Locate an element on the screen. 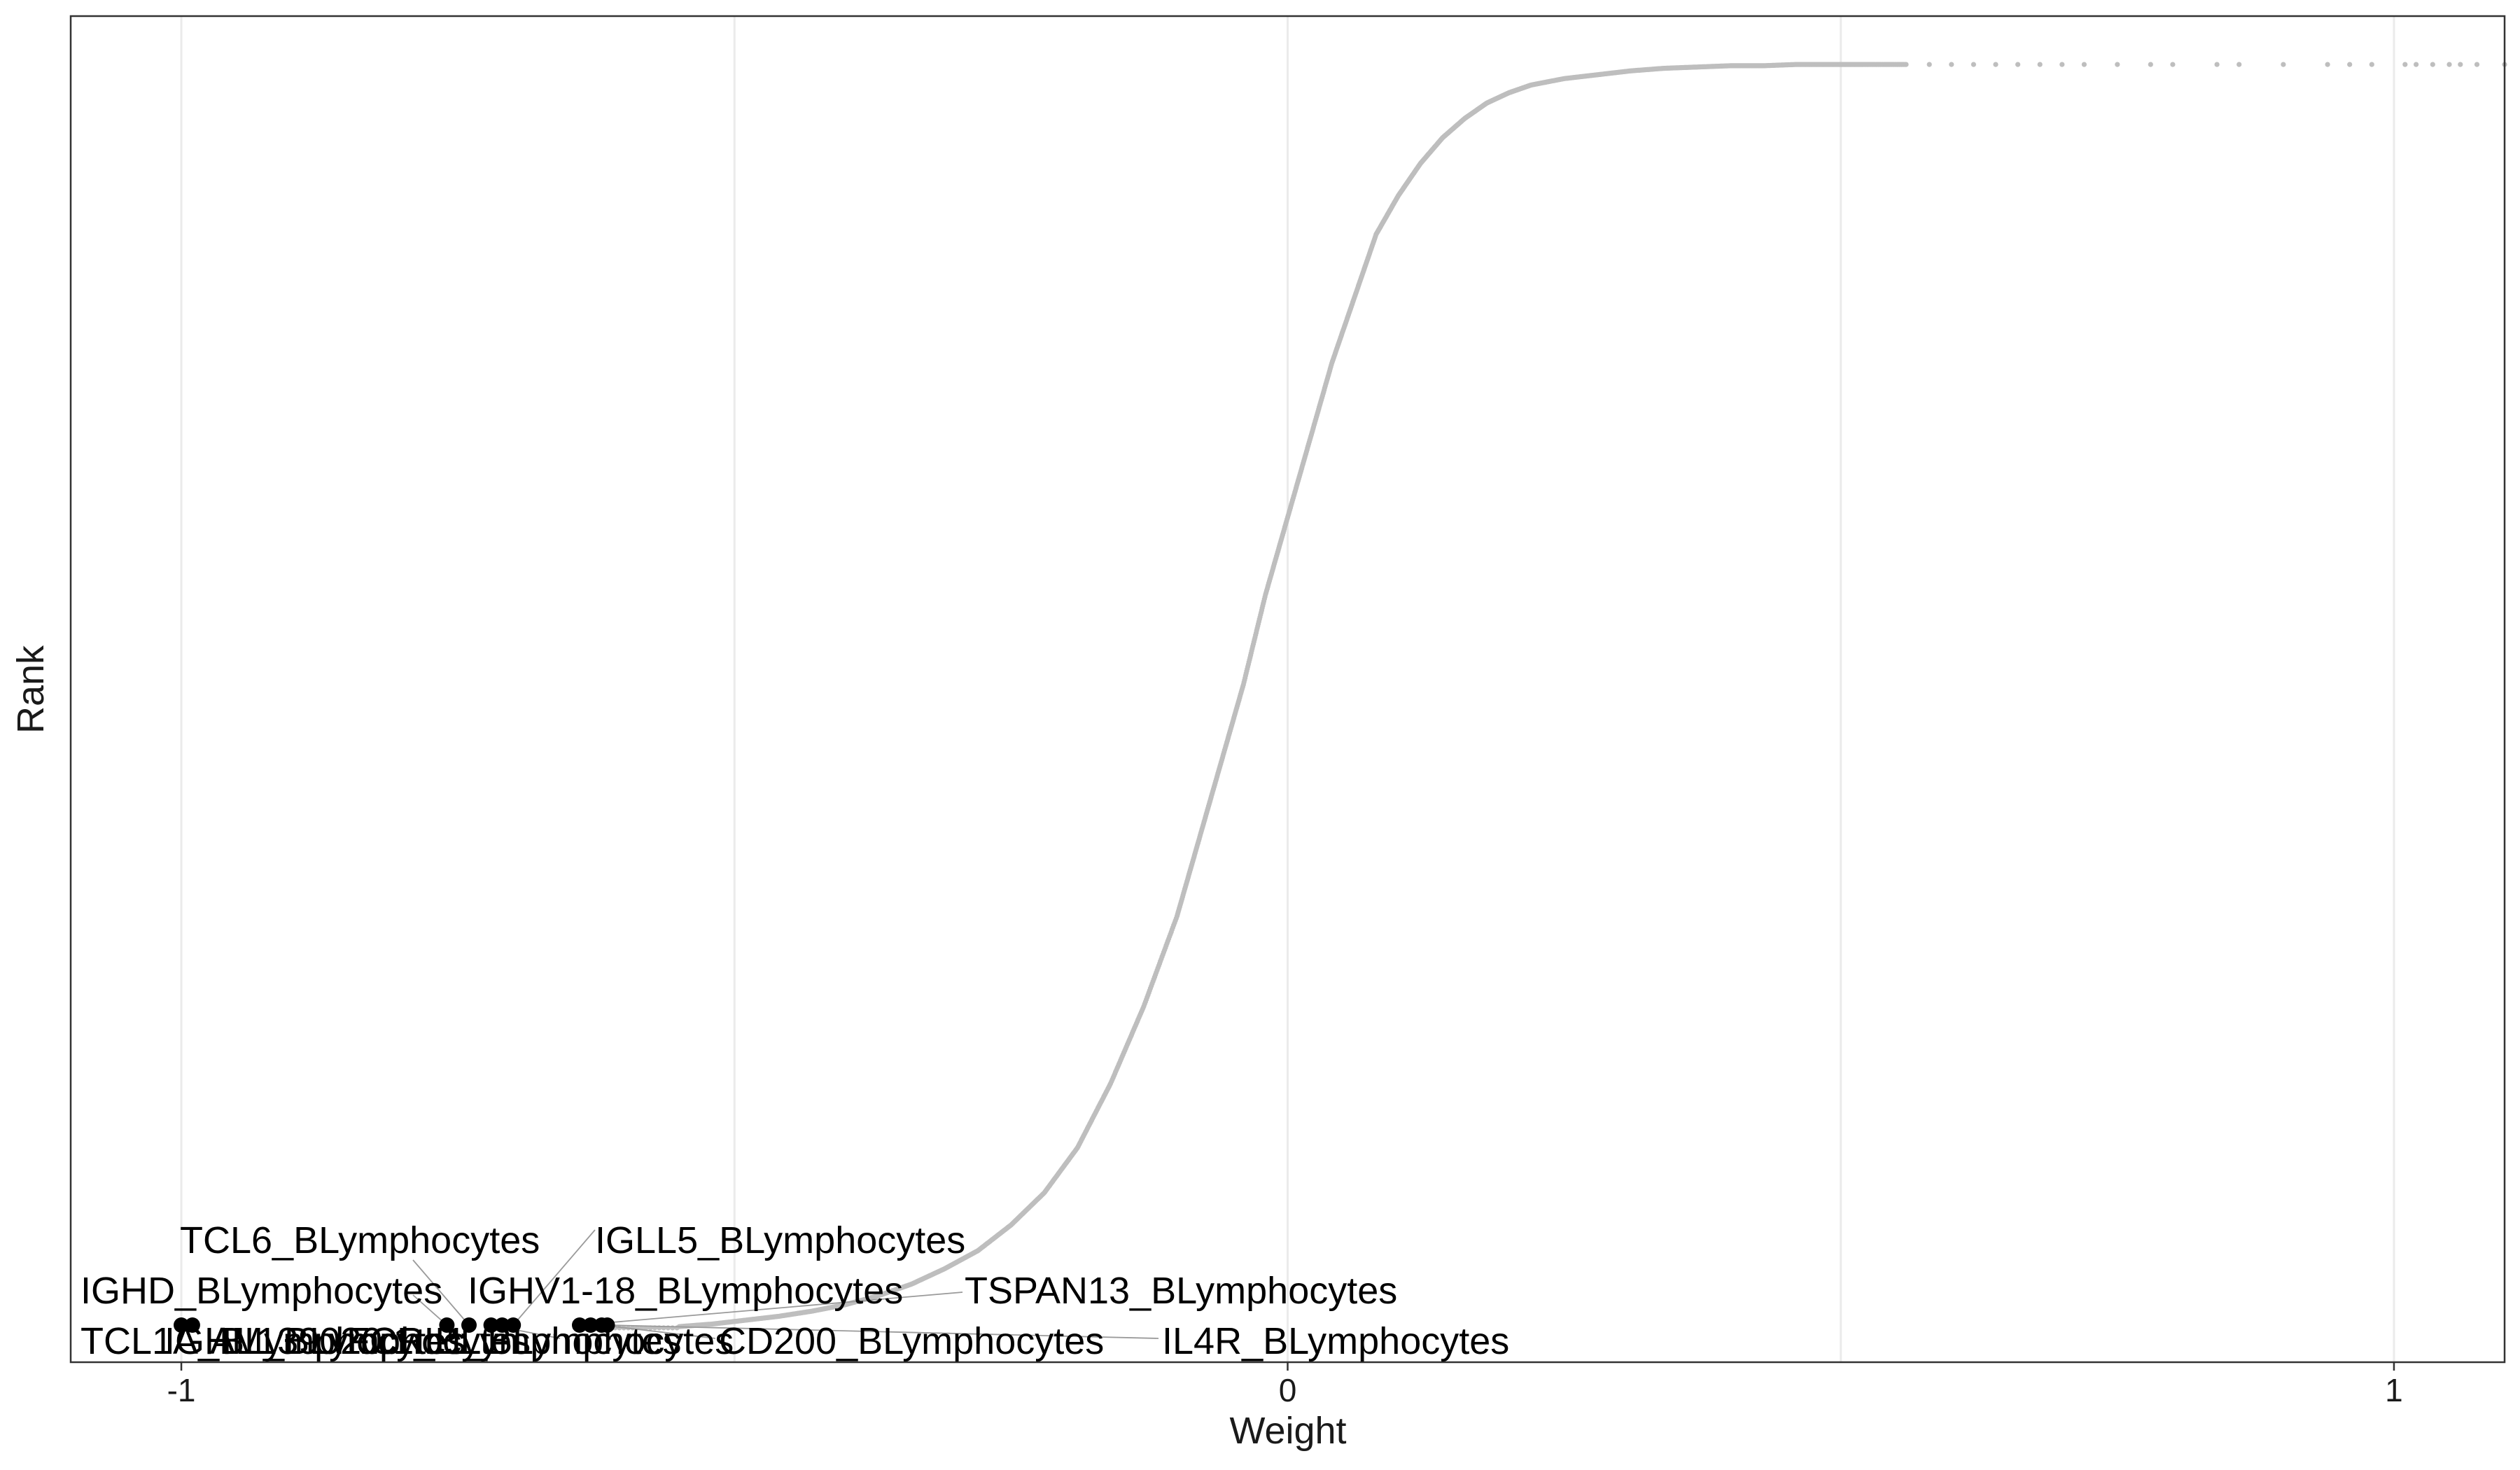  x-axis-ticks: -1 0 1 is located at coordinates (1285, 1385).